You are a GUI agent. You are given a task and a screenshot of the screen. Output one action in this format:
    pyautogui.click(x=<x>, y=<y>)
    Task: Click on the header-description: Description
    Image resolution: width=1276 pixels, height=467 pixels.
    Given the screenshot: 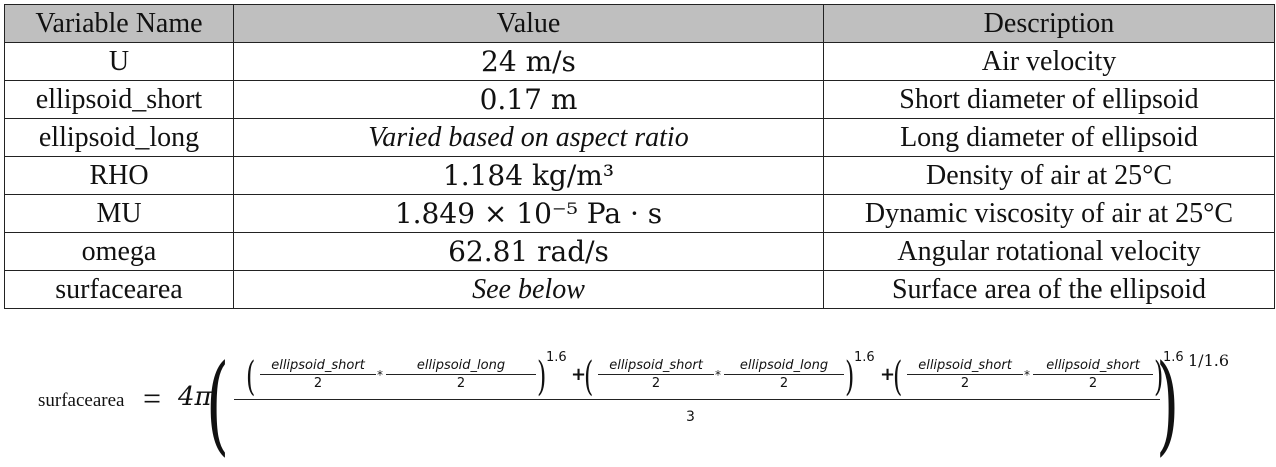 What is the action you would take?
    pyautogui.click(x=1049, y=23)
    